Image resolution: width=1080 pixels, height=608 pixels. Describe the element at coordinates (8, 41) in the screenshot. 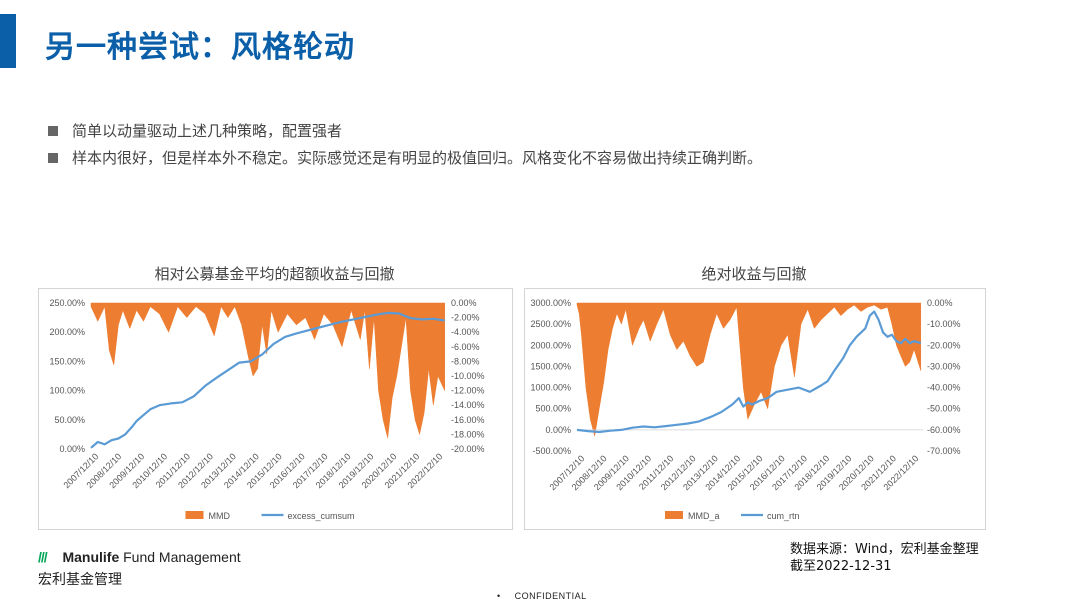

I see `accent-bar` at that location.